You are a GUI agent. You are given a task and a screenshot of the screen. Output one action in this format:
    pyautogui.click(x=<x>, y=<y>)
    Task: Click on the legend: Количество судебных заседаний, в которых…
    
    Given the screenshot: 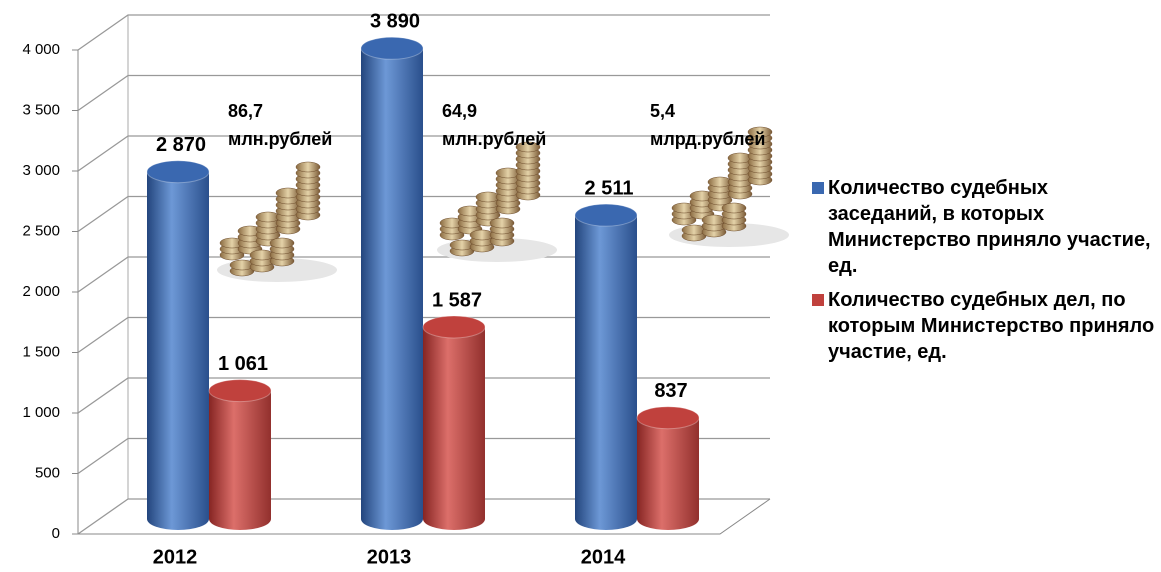 What is the action you would take?
    pyautogui.click(x=984, y=274)
    